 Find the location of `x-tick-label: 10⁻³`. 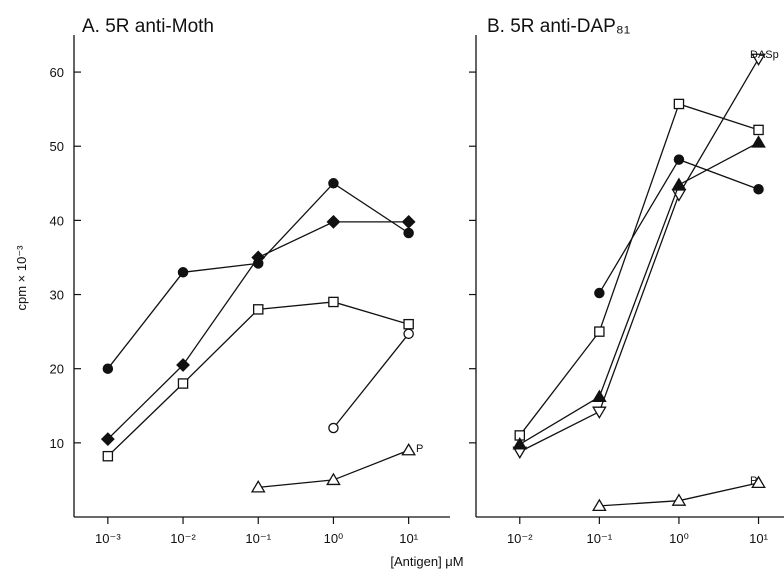

x-tick-label: 10⁻³ is located at coordinates (108, 538).